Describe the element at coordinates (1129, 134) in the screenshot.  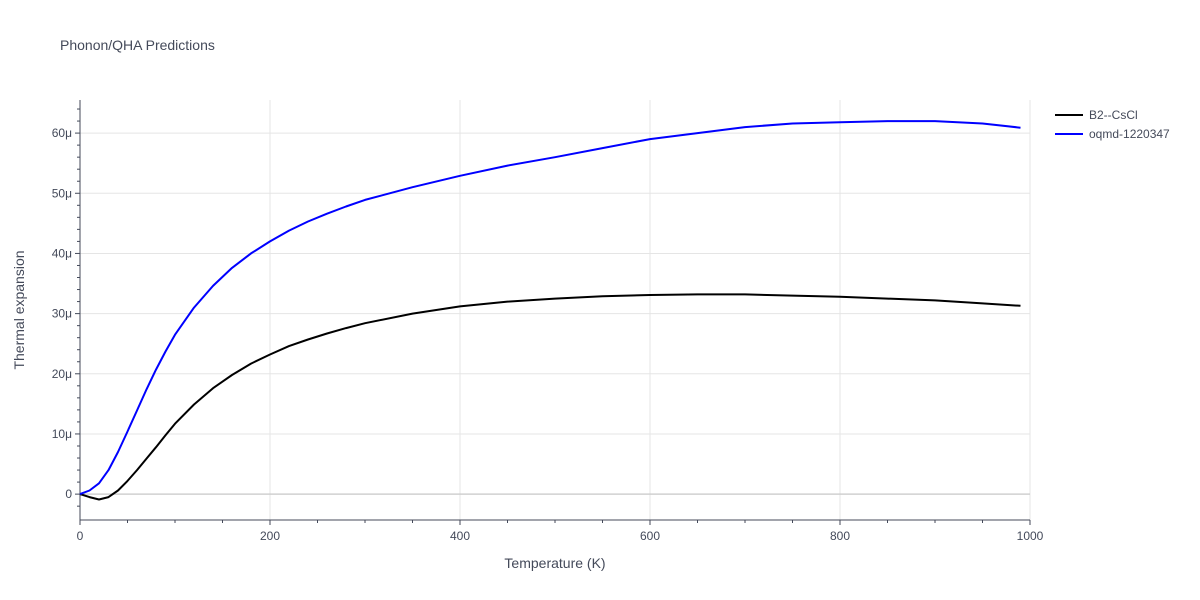
I see `legend-label: oqmd-1220347` at that location.